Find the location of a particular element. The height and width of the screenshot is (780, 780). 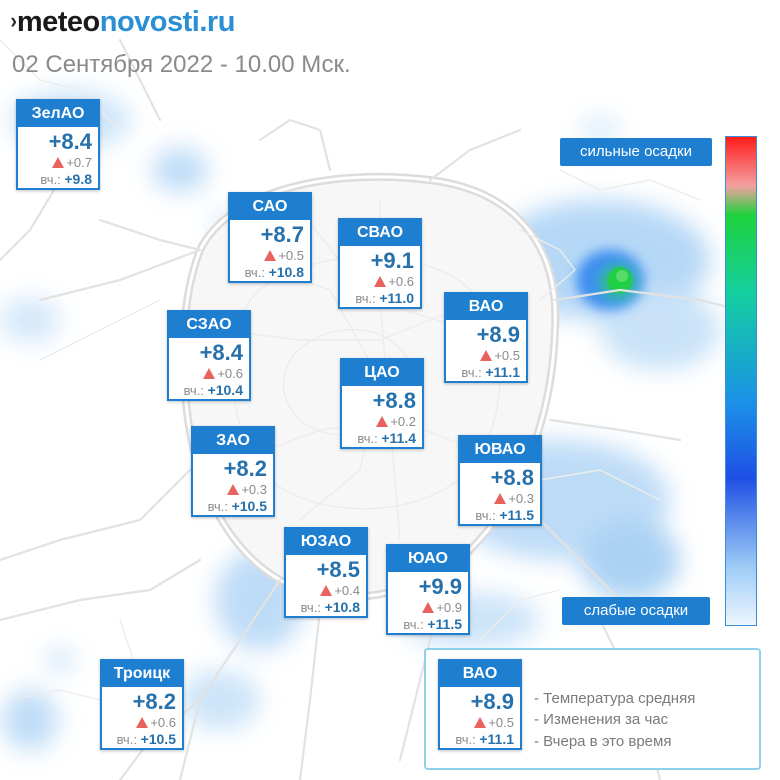

district-yesterday: вч.: +11.5 is located at coordinates (500, 515).